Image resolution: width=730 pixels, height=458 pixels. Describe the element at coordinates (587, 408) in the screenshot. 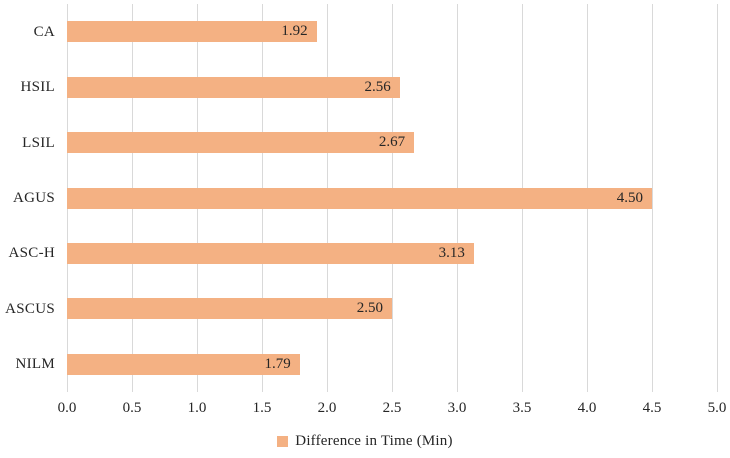

I see `x-tick-label: 4.0` at that location.